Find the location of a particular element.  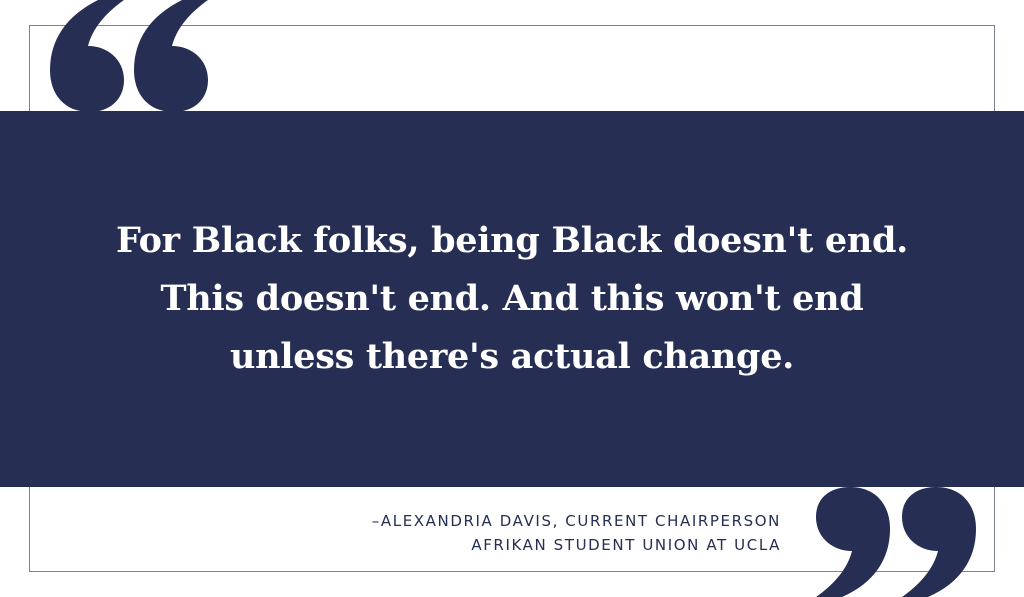

quote-line: This doesn't end. And this won't end is located at coordinates (512, 298).